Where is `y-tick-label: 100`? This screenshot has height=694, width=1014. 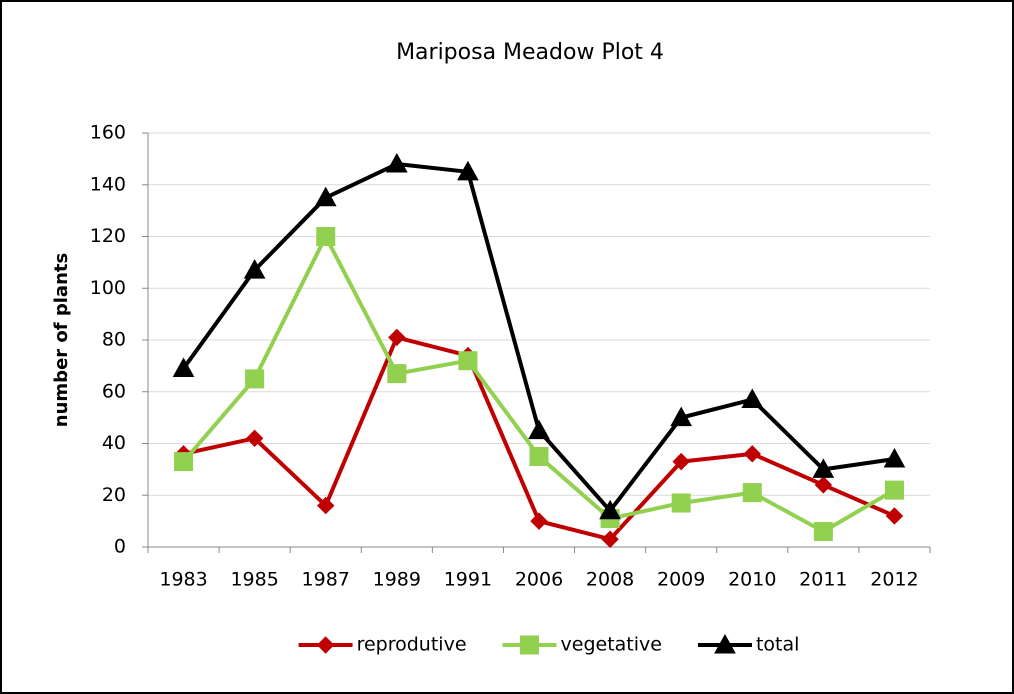 y-tick-label: 100 is located at coordinates (108, 288).